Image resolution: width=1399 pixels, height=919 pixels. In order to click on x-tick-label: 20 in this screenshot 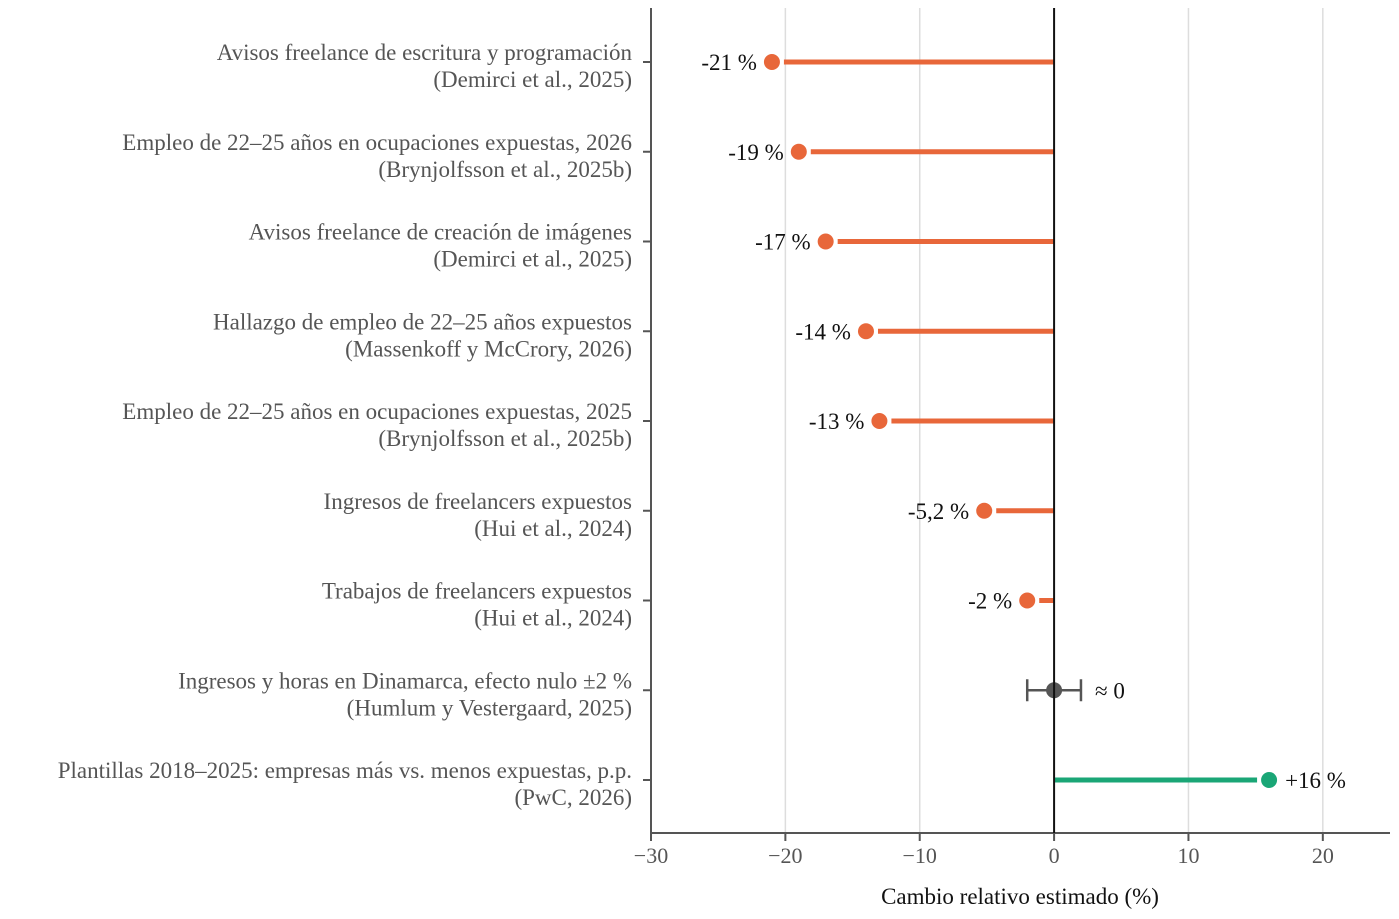, I will do `click(1323, 855)`.